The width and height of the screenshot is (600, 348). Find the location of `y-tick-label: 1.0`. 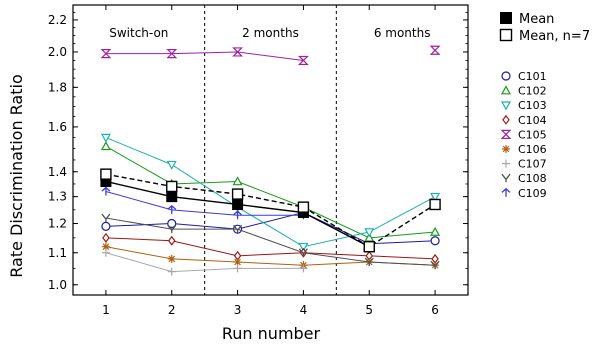

y-tick-label: 1.0 is located at coordinates (57, 285).